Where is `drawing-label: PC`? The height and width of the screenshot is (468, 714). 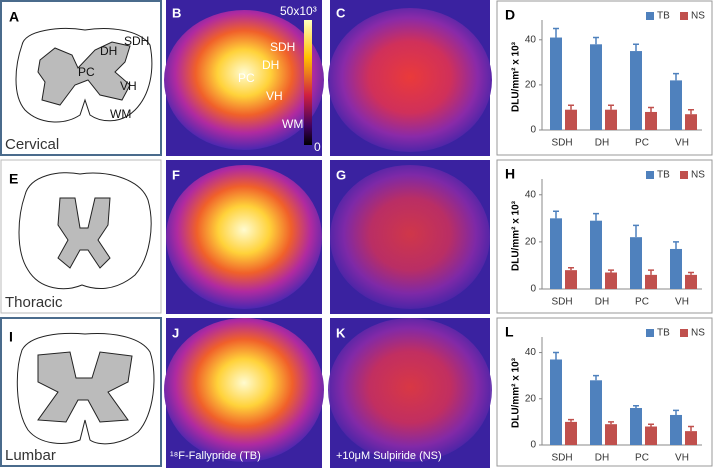
drawing-label: PC is located at coordinates (86, 72).